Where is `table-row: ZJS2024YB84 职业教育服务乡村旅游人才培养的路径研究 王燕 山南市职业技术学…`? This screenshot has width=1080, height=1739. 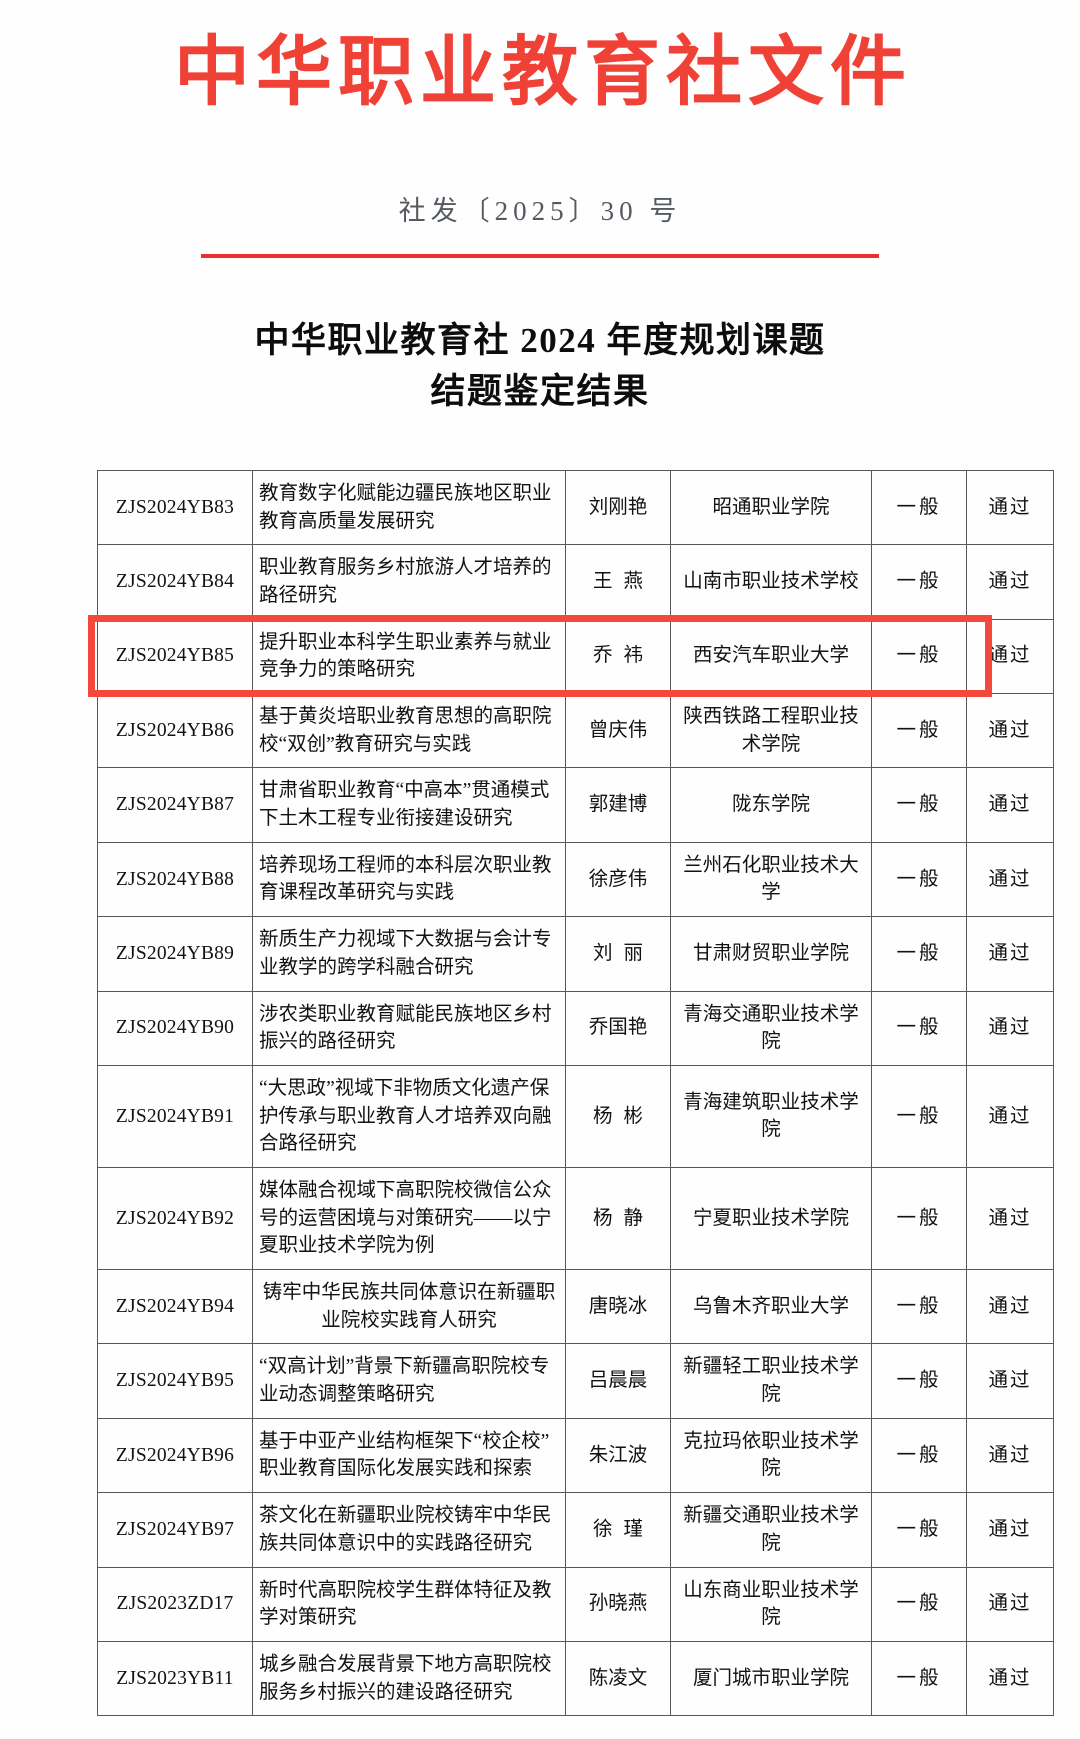 table-row: ZJS2024YB84 职业教育服务乡村旅游人才培养的路径研究 王燕 山南市职业技术学… is located at coordinates (575, 582).